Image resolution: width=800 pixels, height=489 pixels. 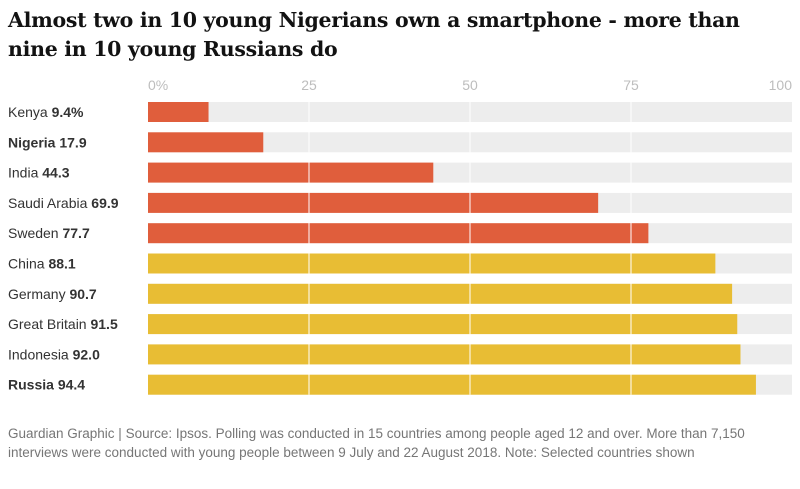 I want to click on category-label: Nigeria 17.9, so click(x=47, y=142).